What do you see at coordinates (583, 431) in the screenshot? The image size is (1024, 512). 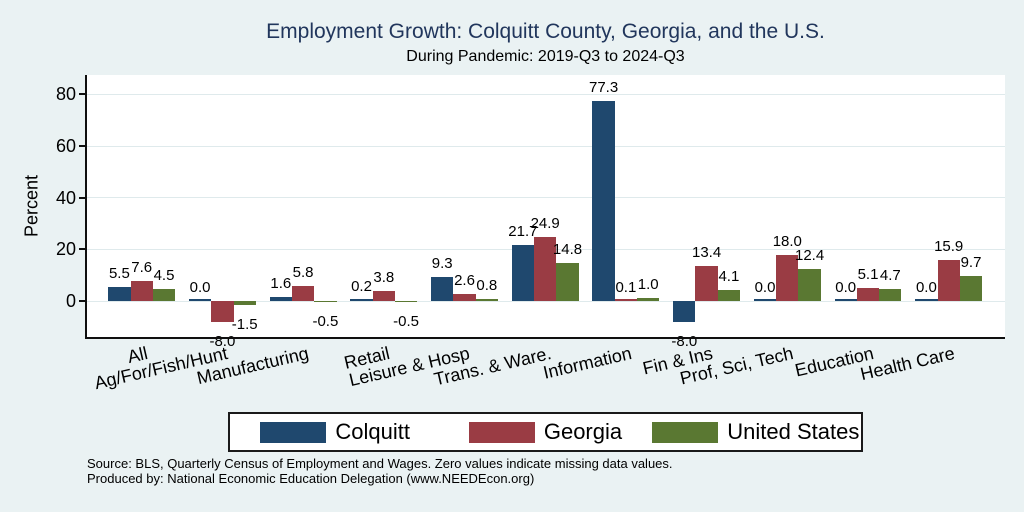 I see `legend-label: Georgia` at bounding box center [583, 431].